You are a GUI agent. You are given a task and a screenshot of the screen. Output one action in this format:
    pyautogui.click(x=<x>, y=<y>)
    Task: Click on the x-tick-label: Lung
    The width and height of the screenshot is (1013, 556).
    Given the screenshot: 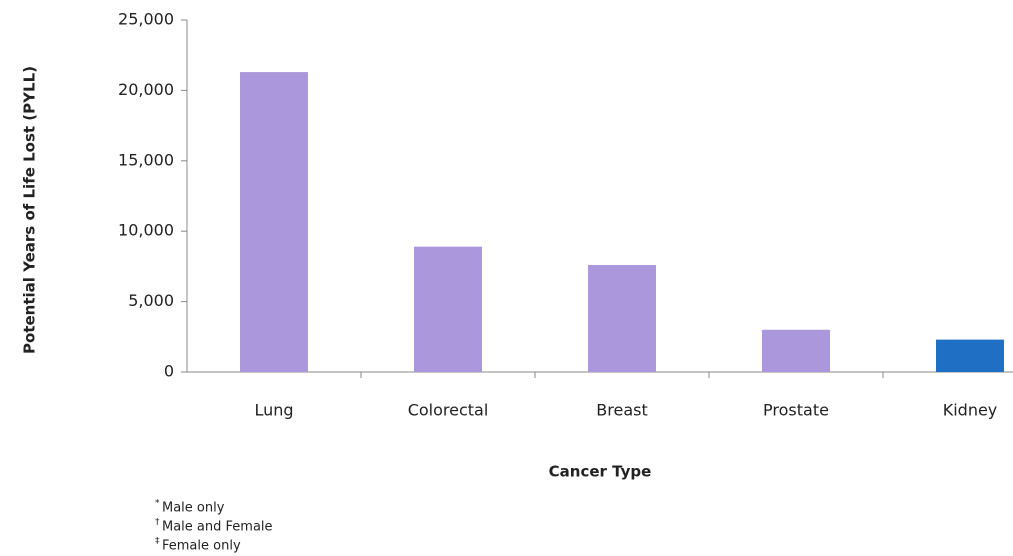 What is the action you would take?
    pyautogui.click(x=273, y=410)
    